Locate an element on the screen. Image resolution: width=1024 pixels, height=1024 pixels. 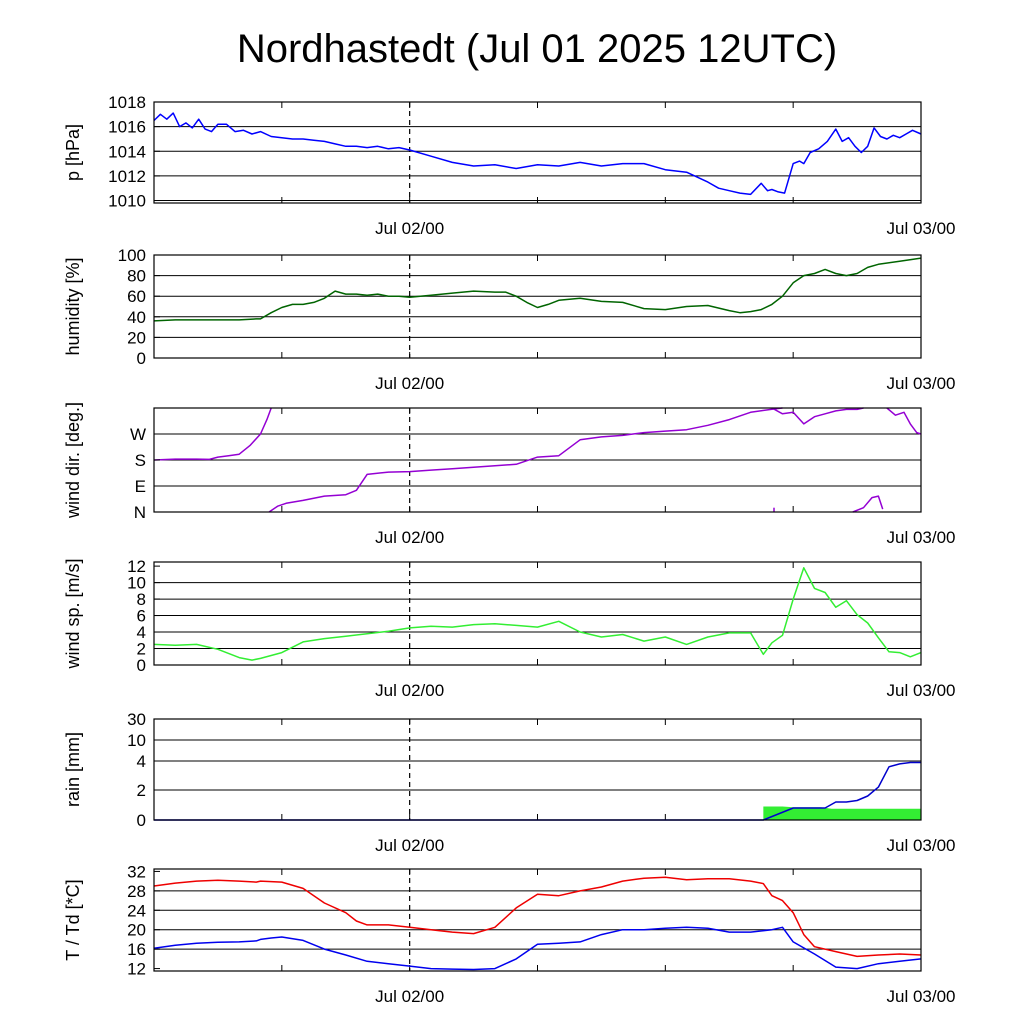
panel-rain: 0 2 4 10 30 Jul 02/00 Jul 03/00 rain [mm] is located at coordinates (509, 782).